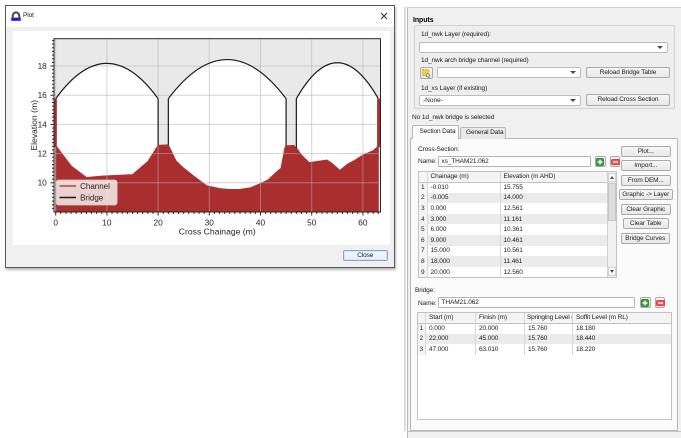 The image size is (681, 438). What do you see at coordinates (43, 154) in the screenshot?
I see `svg-text: 12` at bounding box center [43, 154].